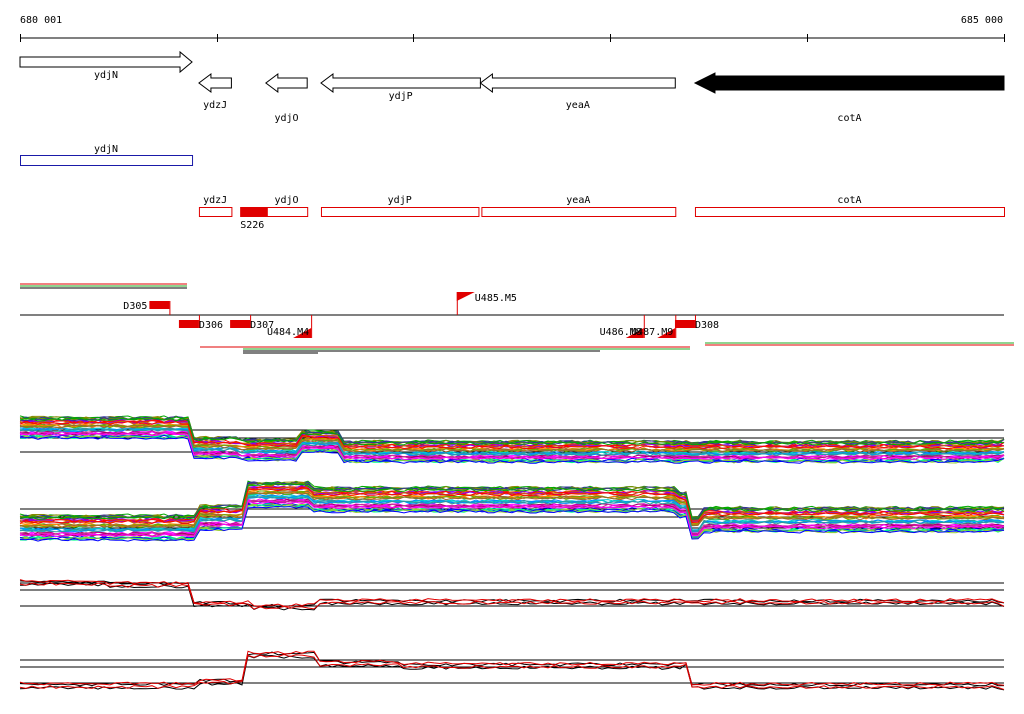  What do you see at coordinates (849, 118) in the screenshot?
I see `gene-label-cotA: cotA` at bounding box center [849, 118].